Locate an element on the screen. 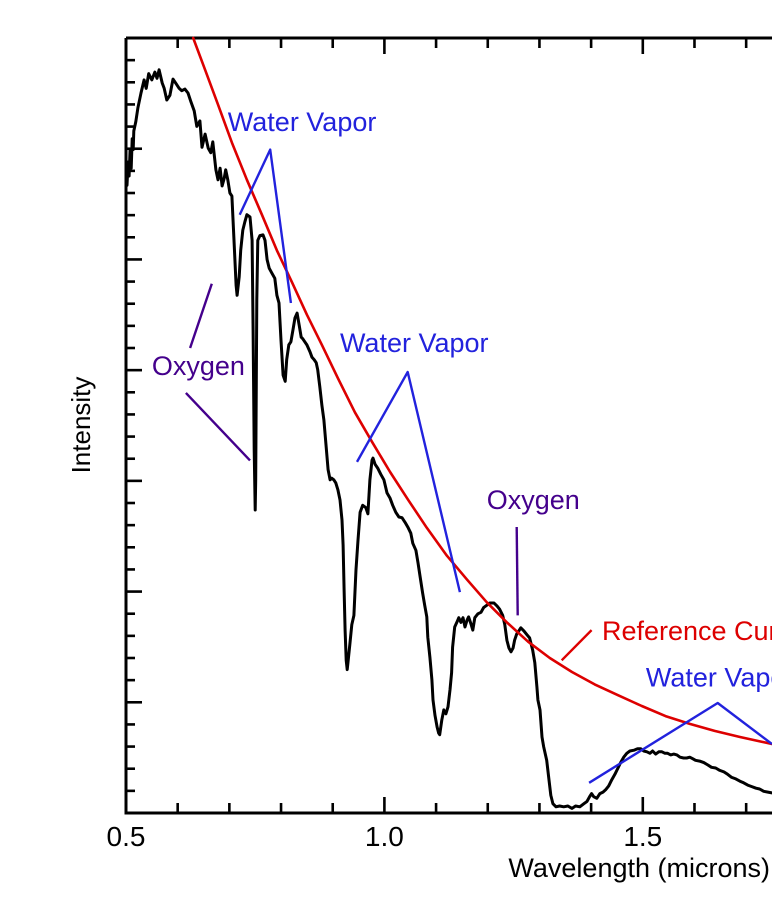 The image size is (772, 898). x-axis-title: Wavelength (microns) is located at coordinates (639, 868).